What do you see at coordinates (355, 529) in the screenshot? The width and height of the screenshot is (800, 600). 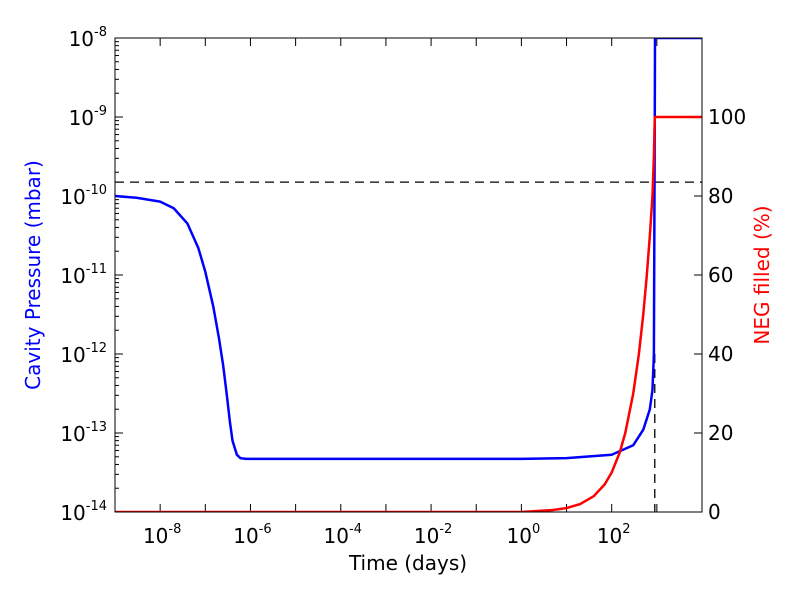 I see `tick-label-exponent: -4` at bounding box center [355, 529].